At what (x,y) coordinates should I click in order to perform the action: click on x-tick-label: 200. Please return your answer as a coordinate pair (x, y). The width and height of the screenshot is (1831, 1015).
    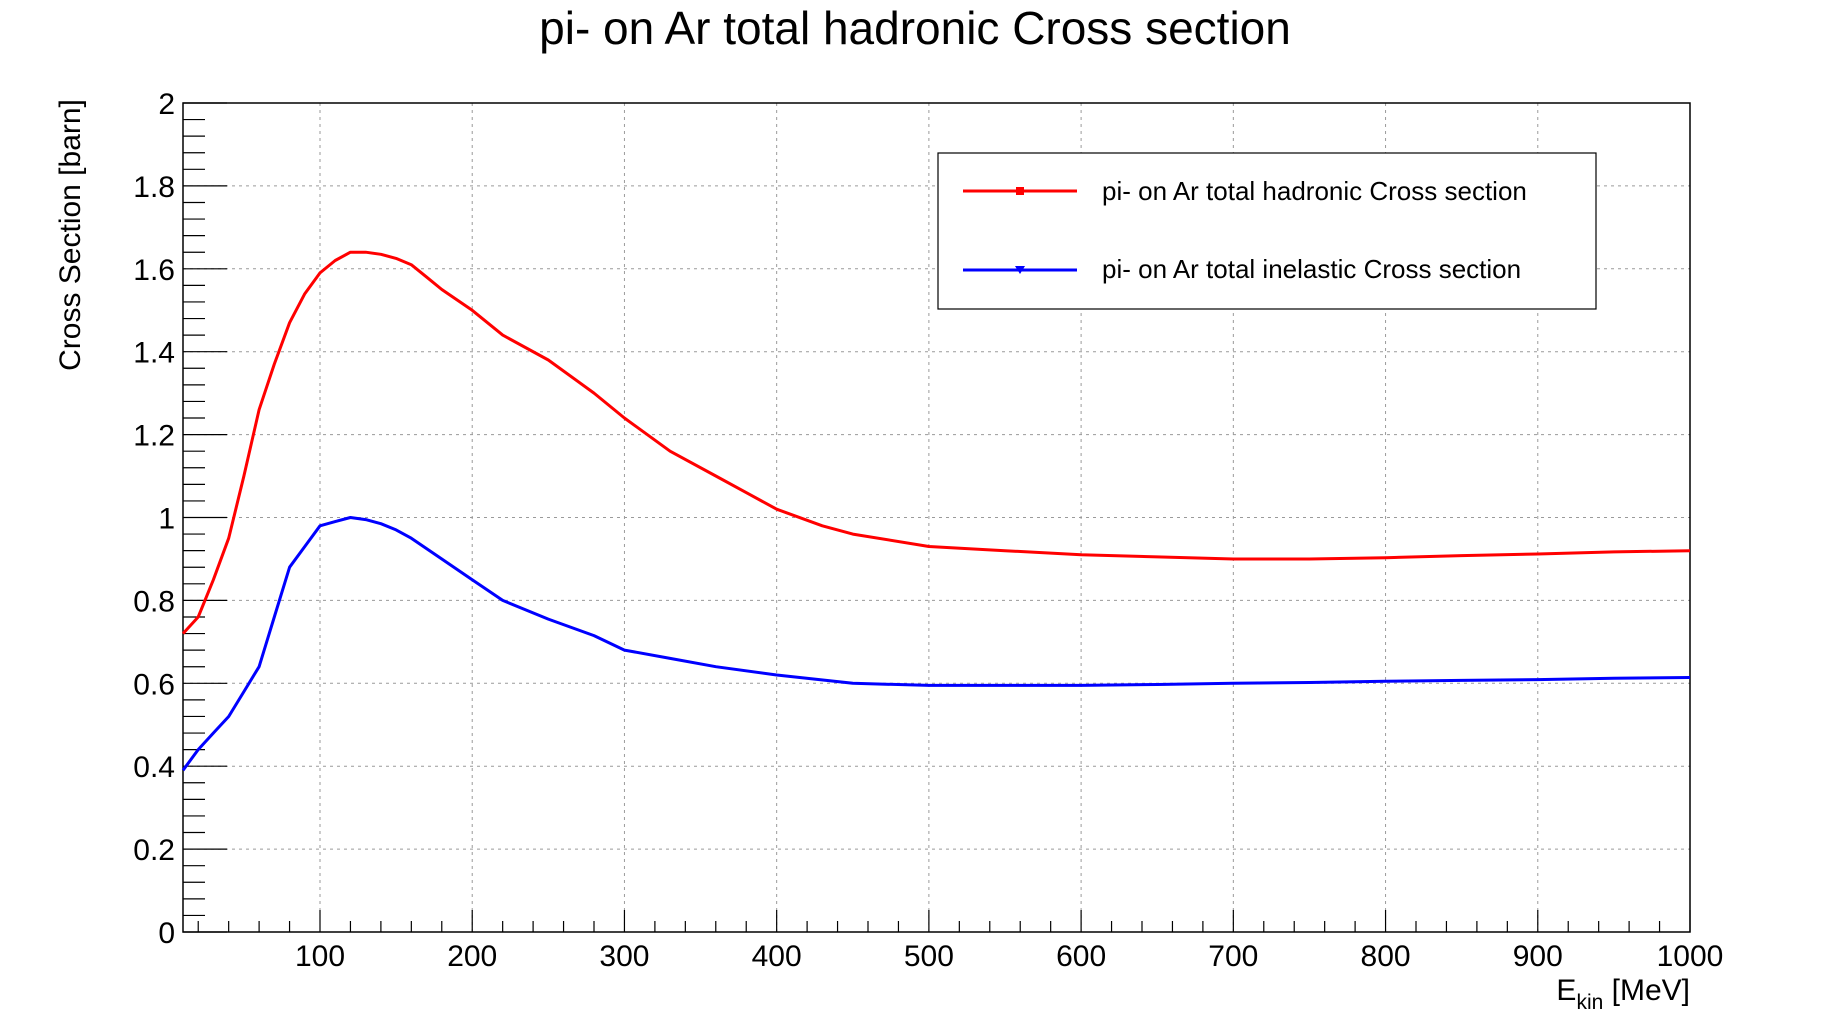
    Looking at the image, I should click on (472, 956).